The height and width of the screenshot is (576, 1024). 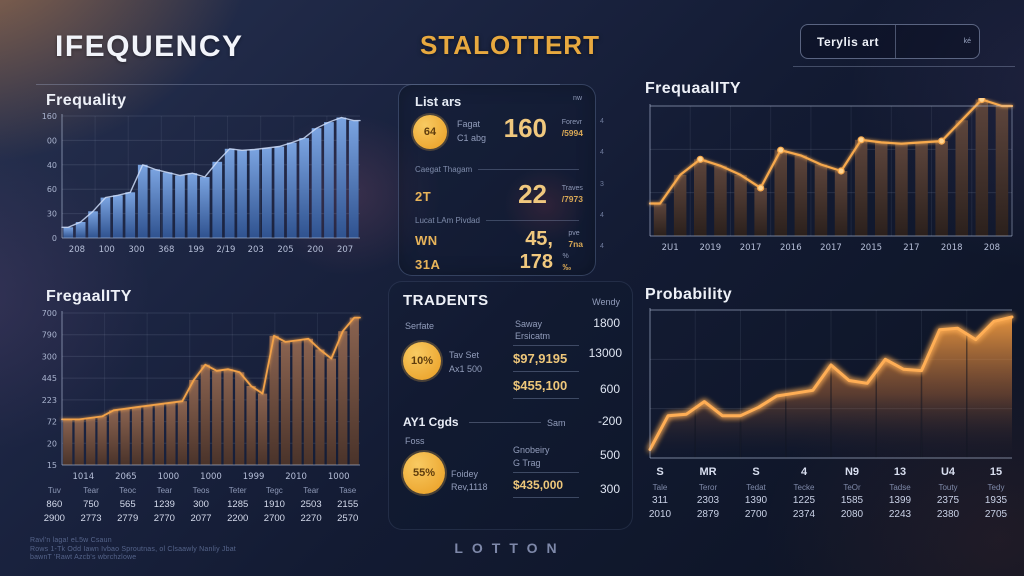 I want to click on weekly-value: 500, so click(x=609, y=455).